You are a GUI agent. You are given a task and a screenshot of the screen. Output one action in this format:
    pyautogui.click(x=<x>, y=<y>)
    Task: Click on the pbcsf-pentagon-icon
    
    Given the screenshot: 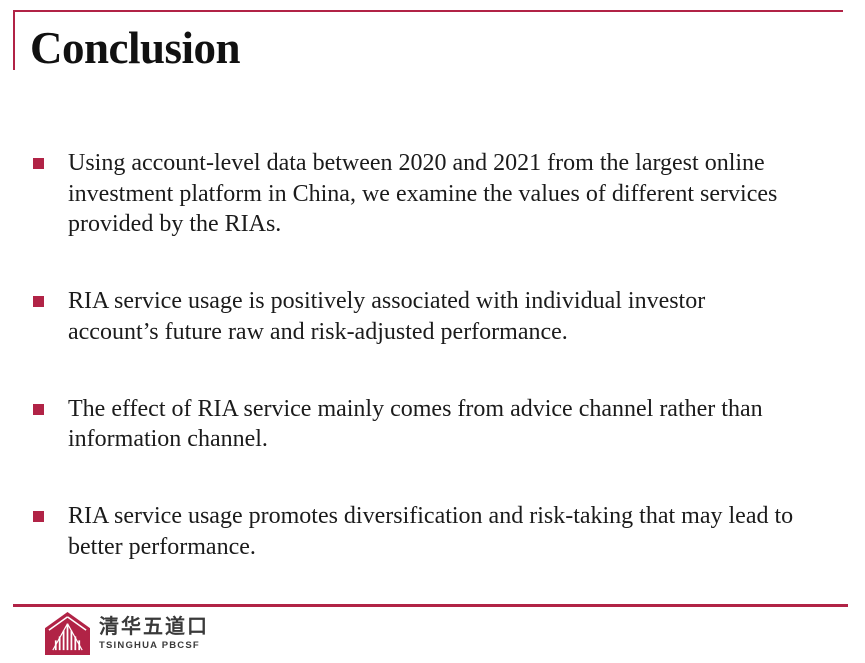 What is the action you would take?
    pyautogui.click(x=67, y=633)
    